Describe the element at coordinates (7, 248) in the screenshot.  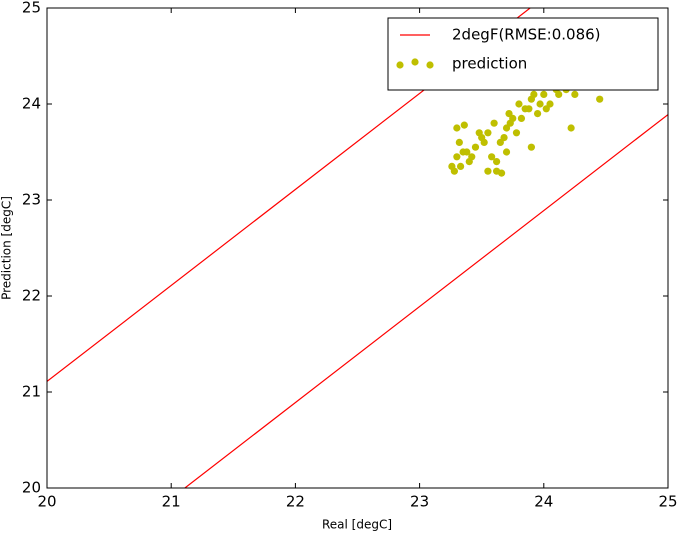
I see `y-axis-label: Prediction [degC]` at that location.